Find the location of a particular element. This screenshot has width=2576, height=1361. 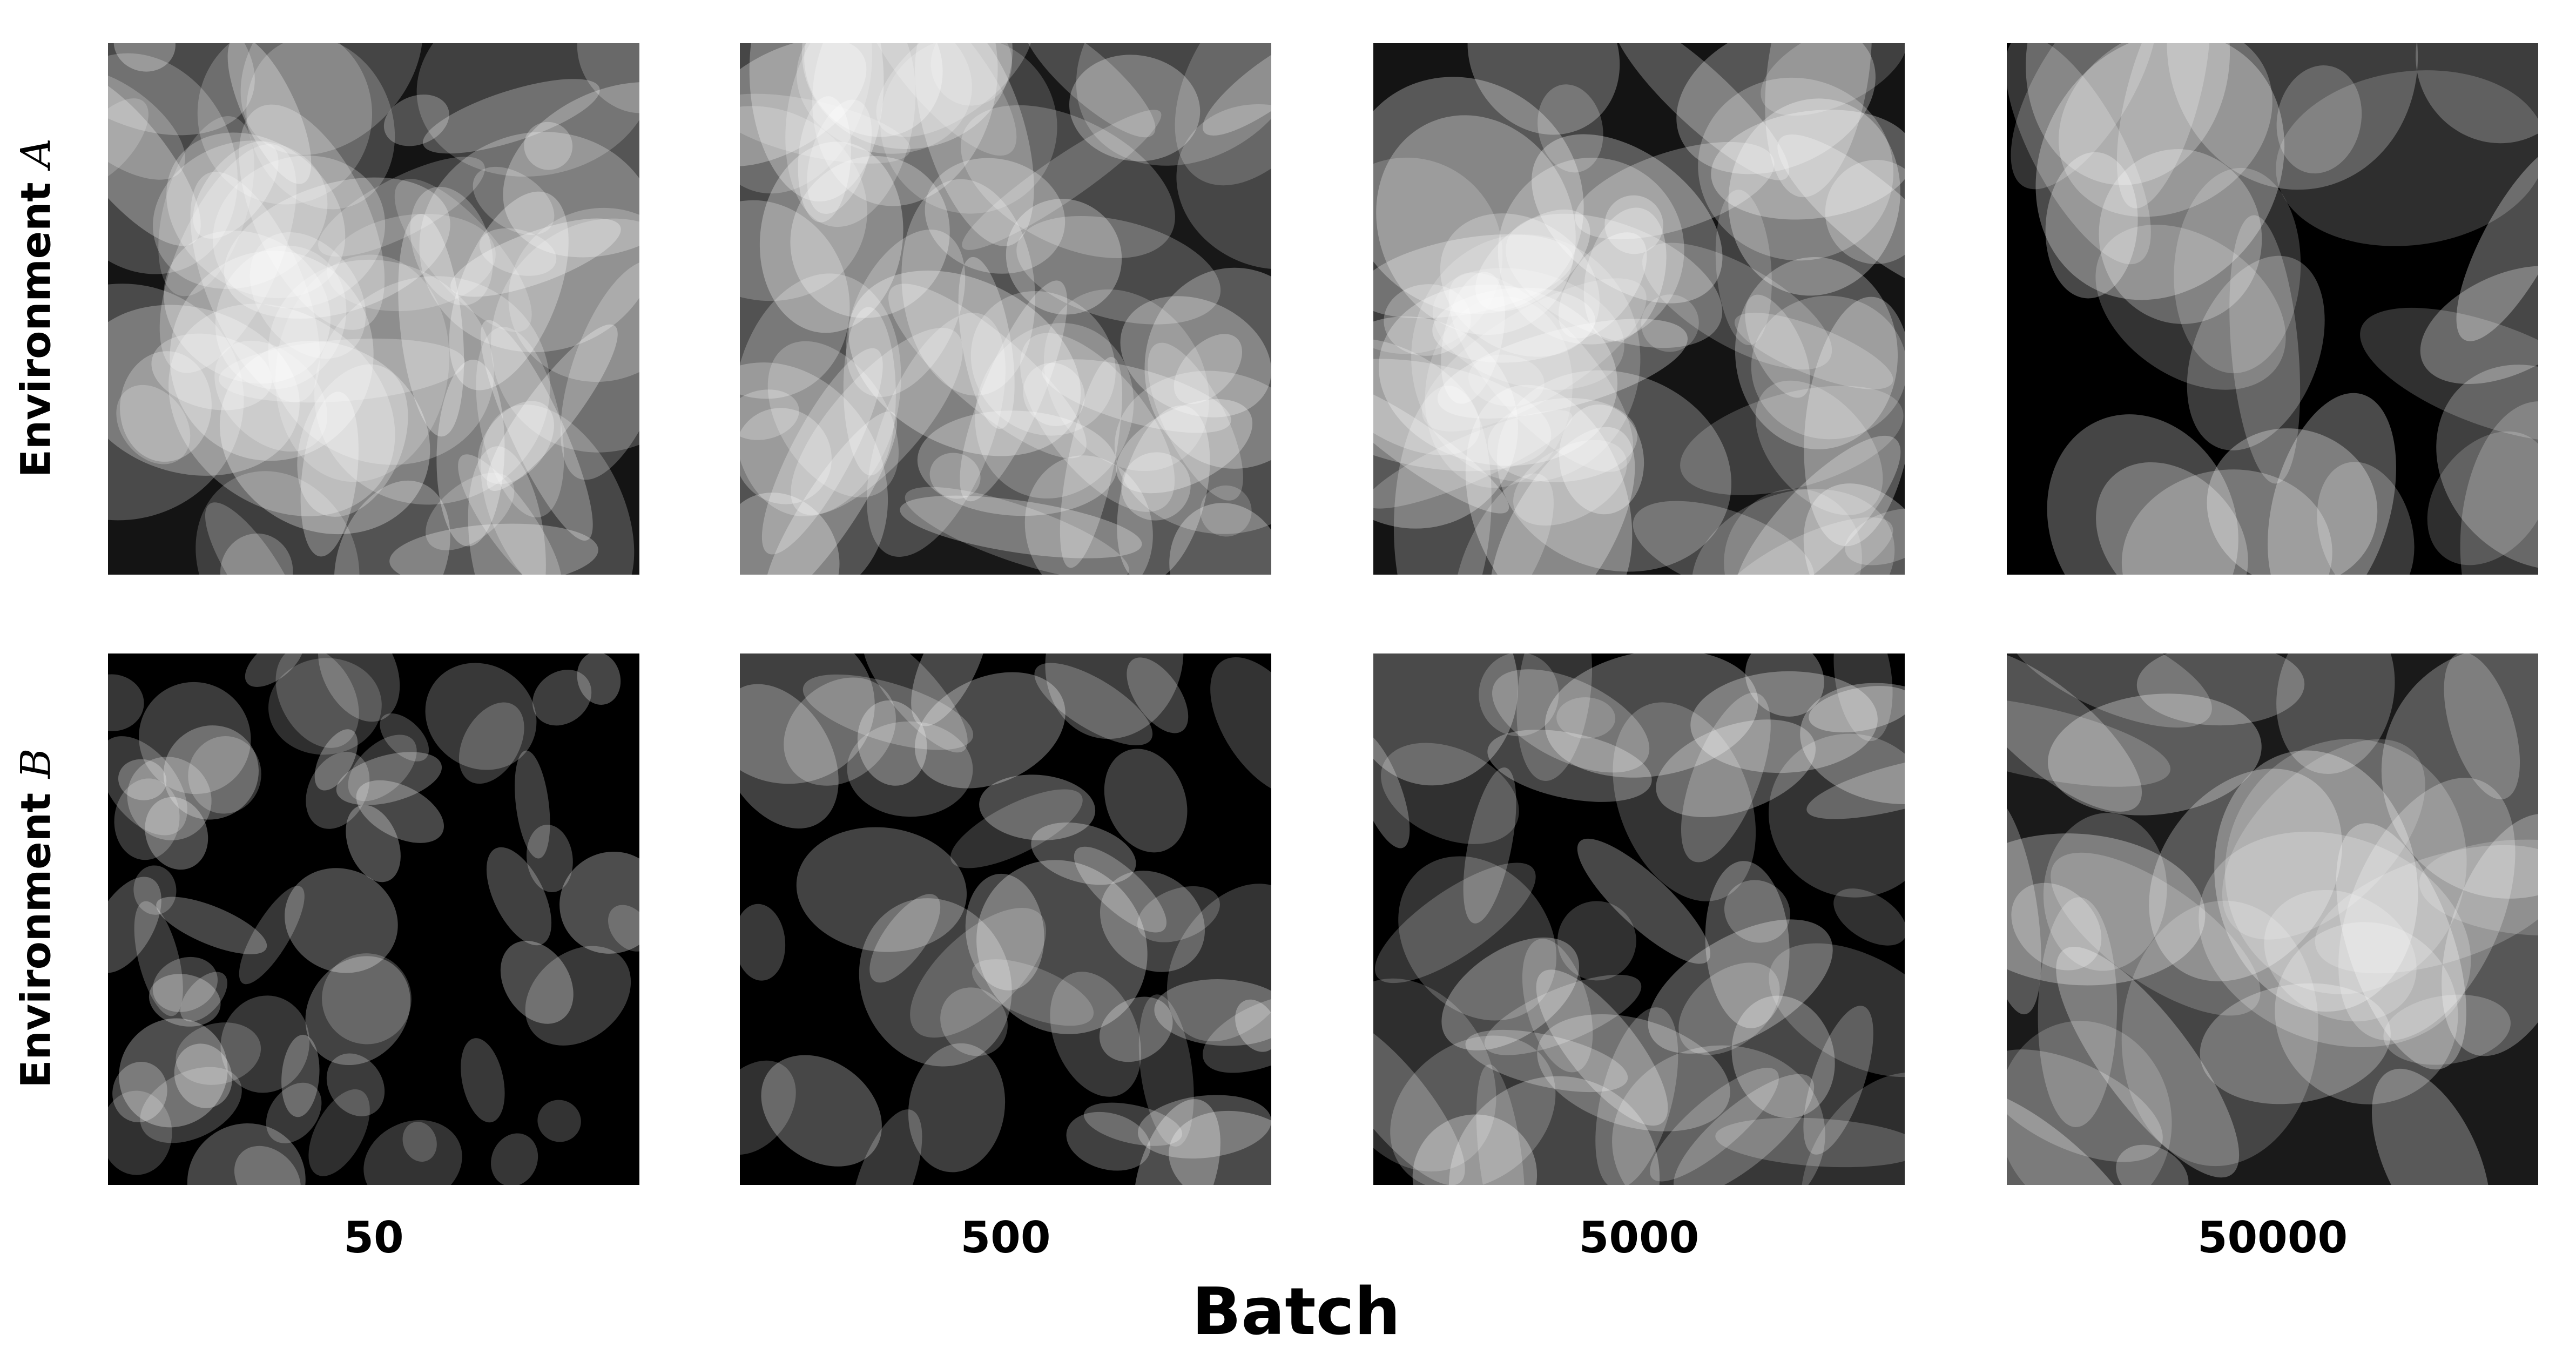

ellipse-image is located at coordinates (2272, 309).